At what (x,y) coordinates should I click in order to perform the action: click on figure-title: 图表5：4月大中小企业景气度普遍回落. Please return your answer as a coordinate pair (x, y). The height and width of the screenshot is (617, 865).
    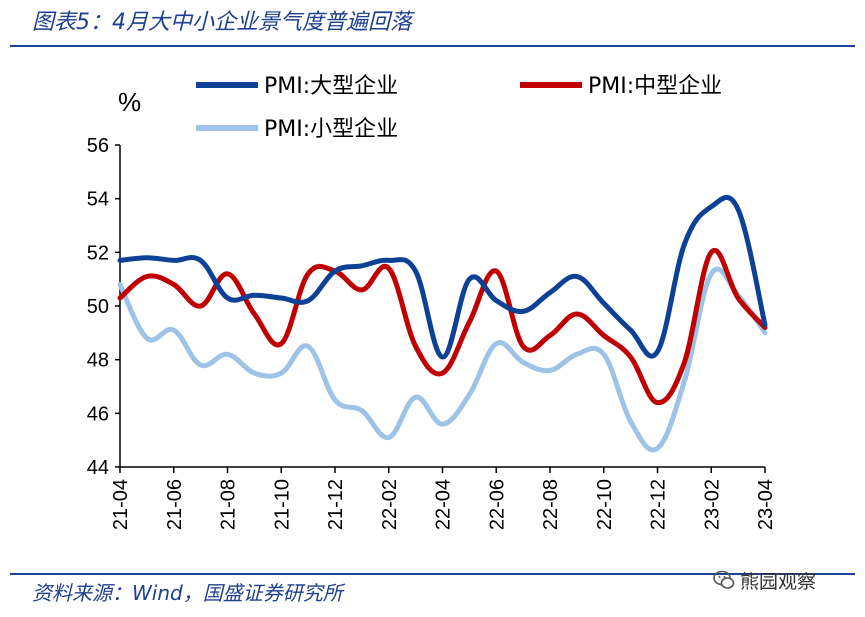
    Looking at the image, I should click on (222, 22).